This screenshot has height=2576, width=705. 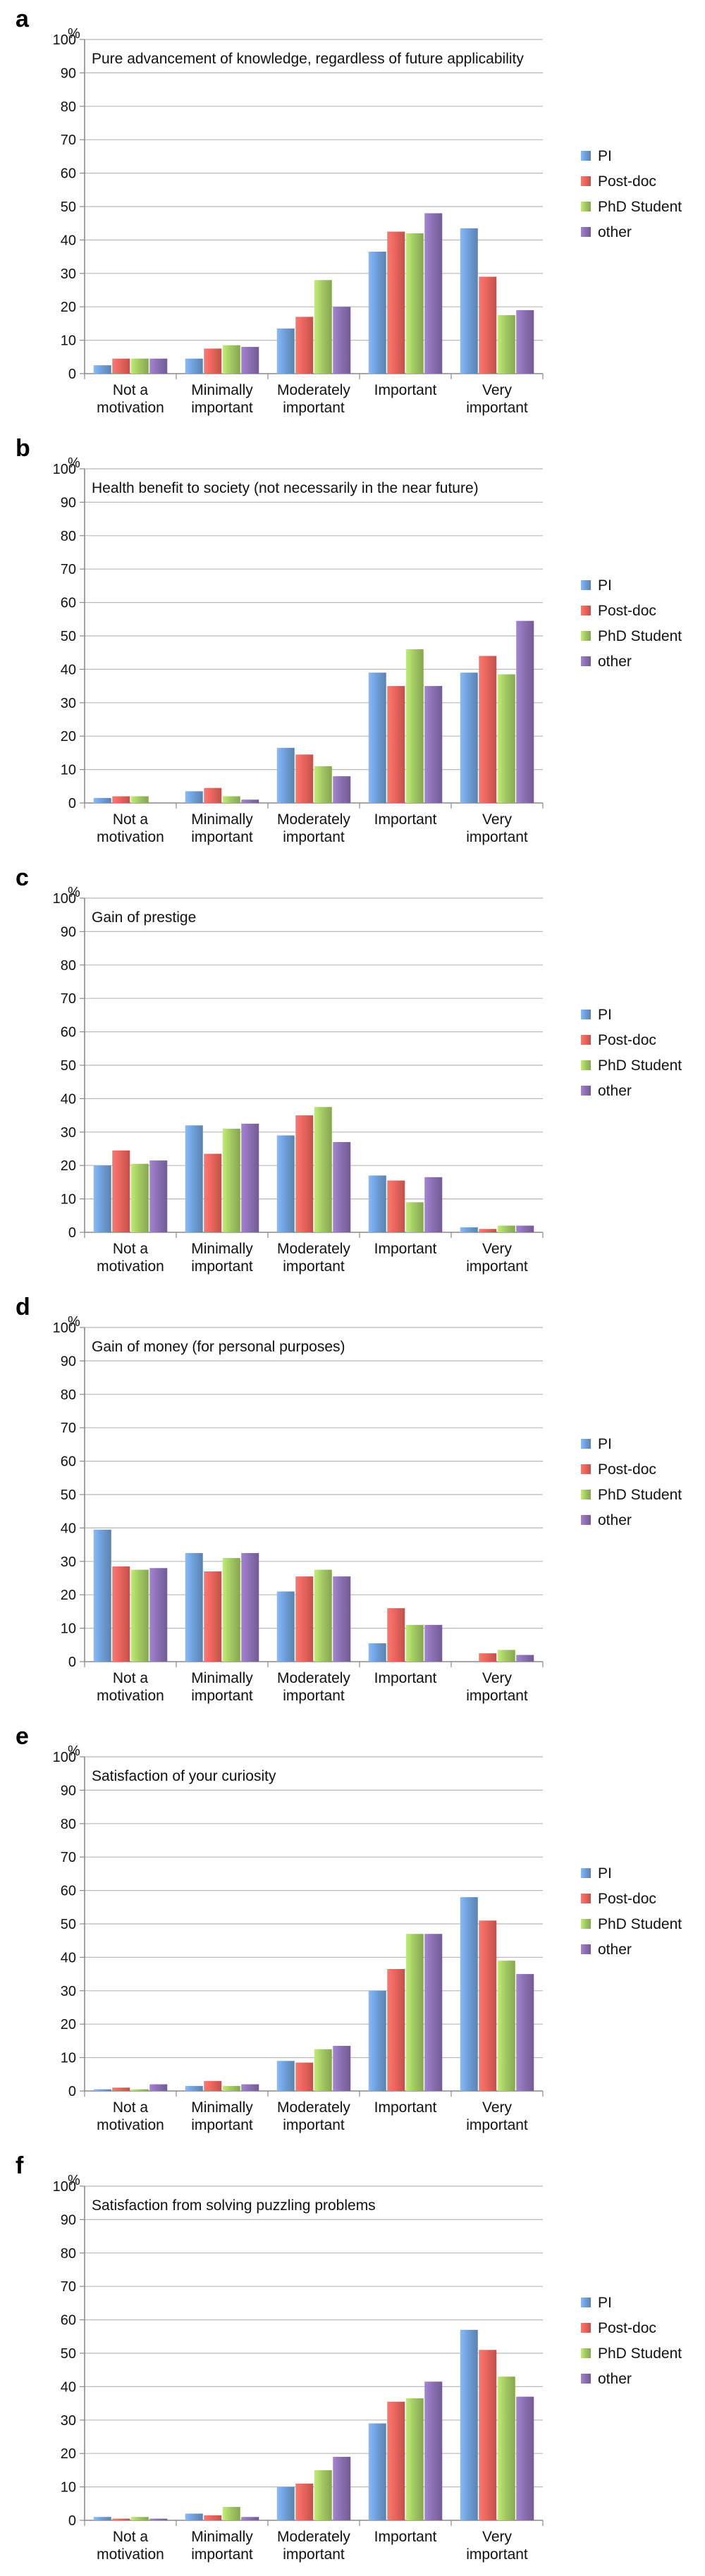 What do you see at coordinates (68, 107) in the screenshot?
I see `y-tick-label: 80` at bounding box center [68, 107].